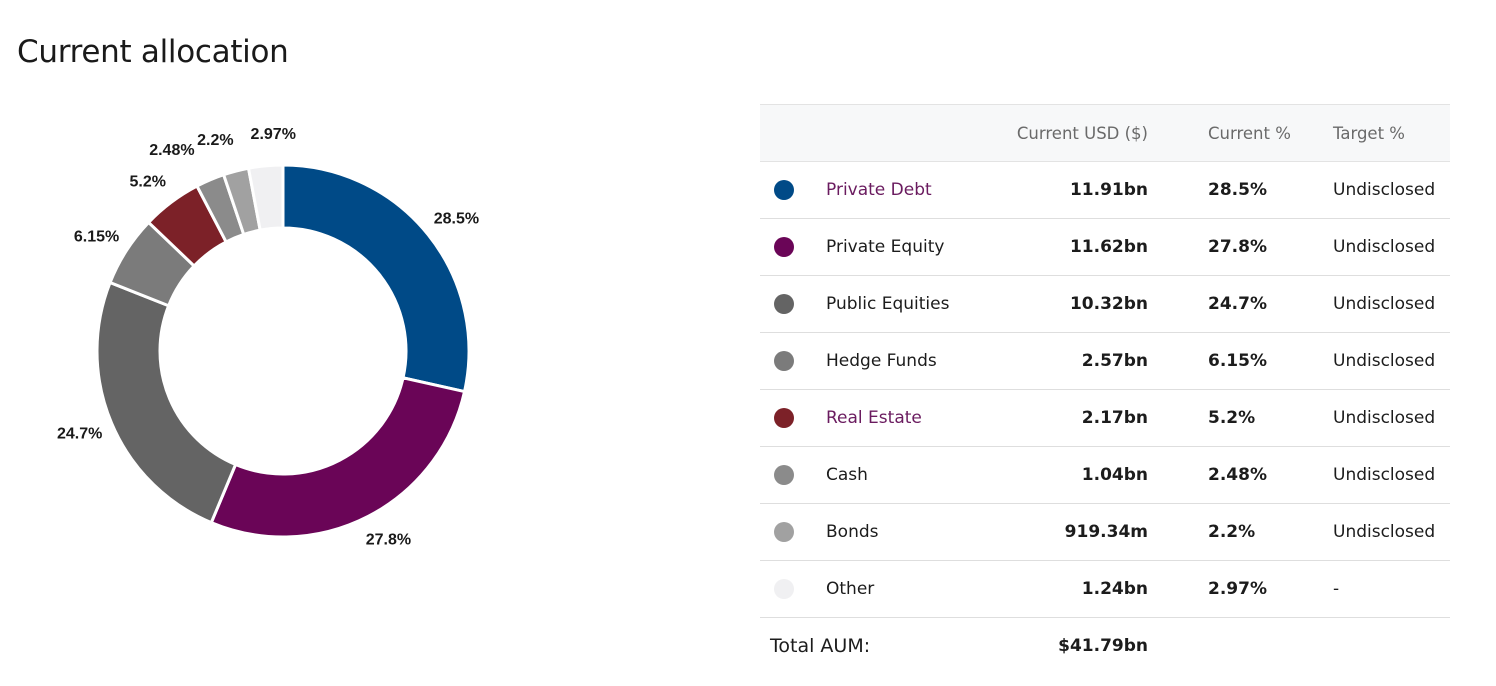 This screenshot has height=686, width=1496. What do you see at coordinates (1380, 133) in the screenshot?
I see `header-target-pct: Target %` at bounding box center [1380, 133].